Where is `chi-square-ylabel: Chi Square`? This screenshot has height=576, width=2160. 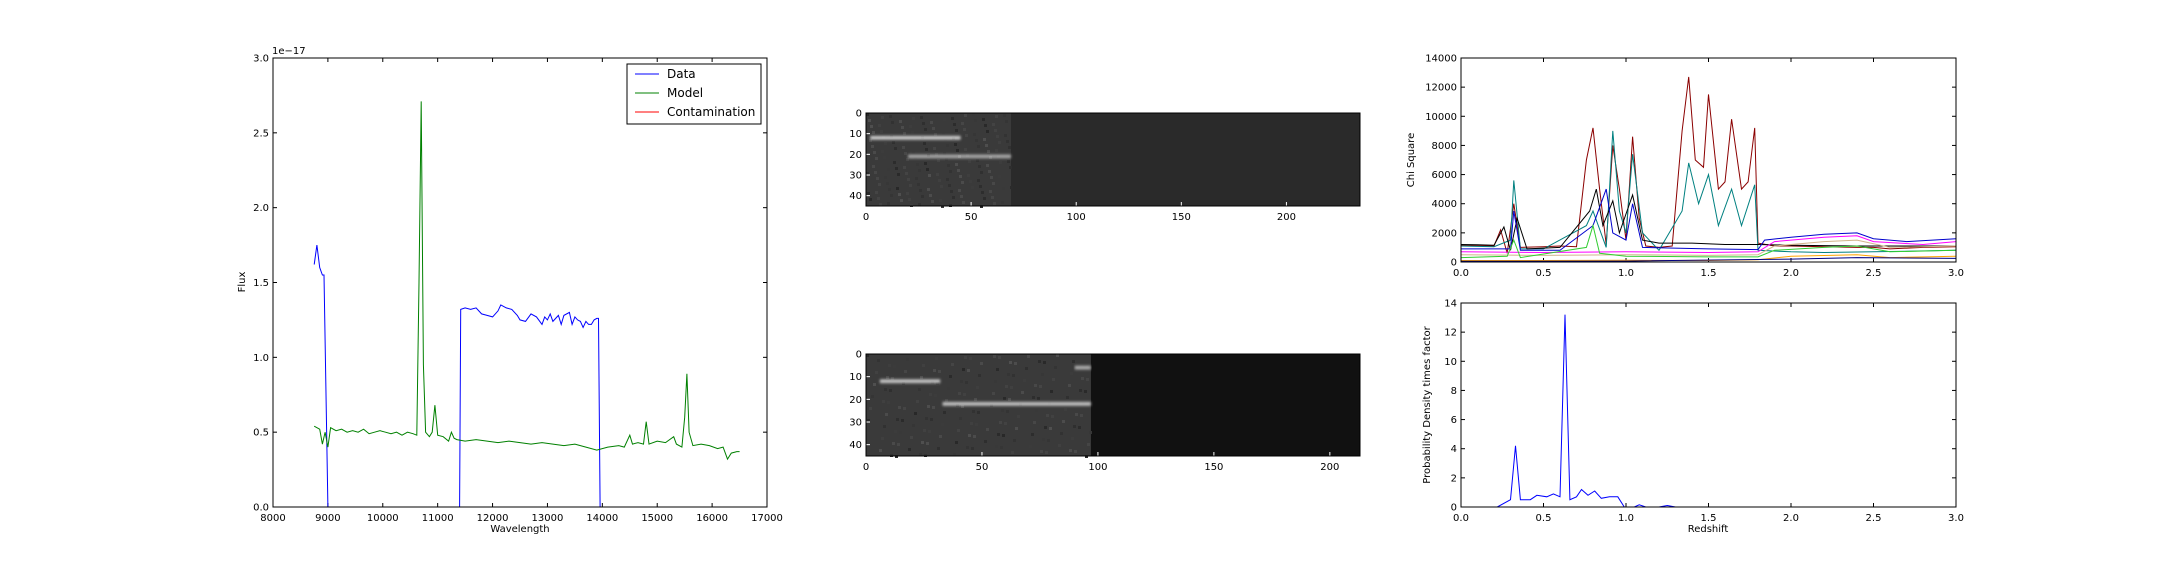 chi-square-ylabel: Chi Square is located at coordinates (1411, 160).